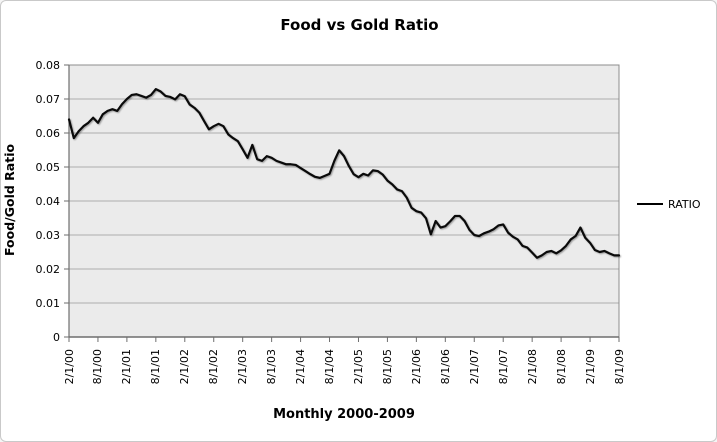 Image resolution: width=717 pixels, height=442 pixels. I want to click on x-tick-label: 2/1/04, so click(301, 367).